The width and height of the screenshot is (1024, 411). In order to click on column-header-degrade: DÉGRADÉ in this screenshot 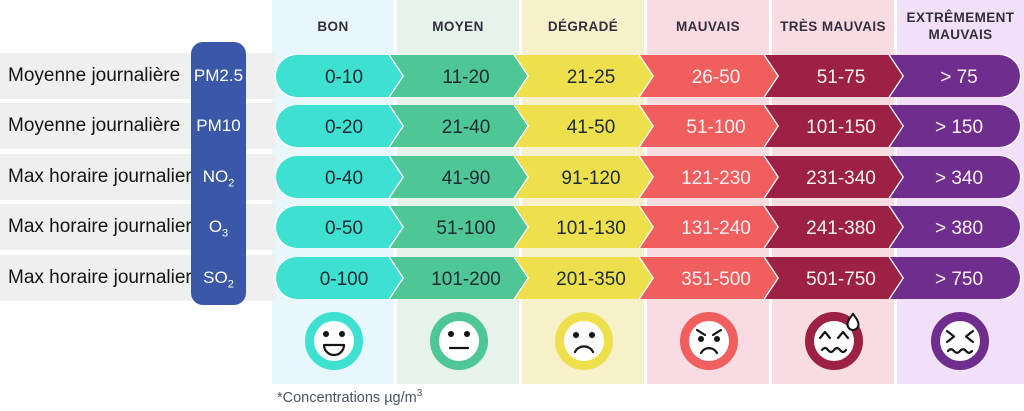, I will do `click(583, 26)`.